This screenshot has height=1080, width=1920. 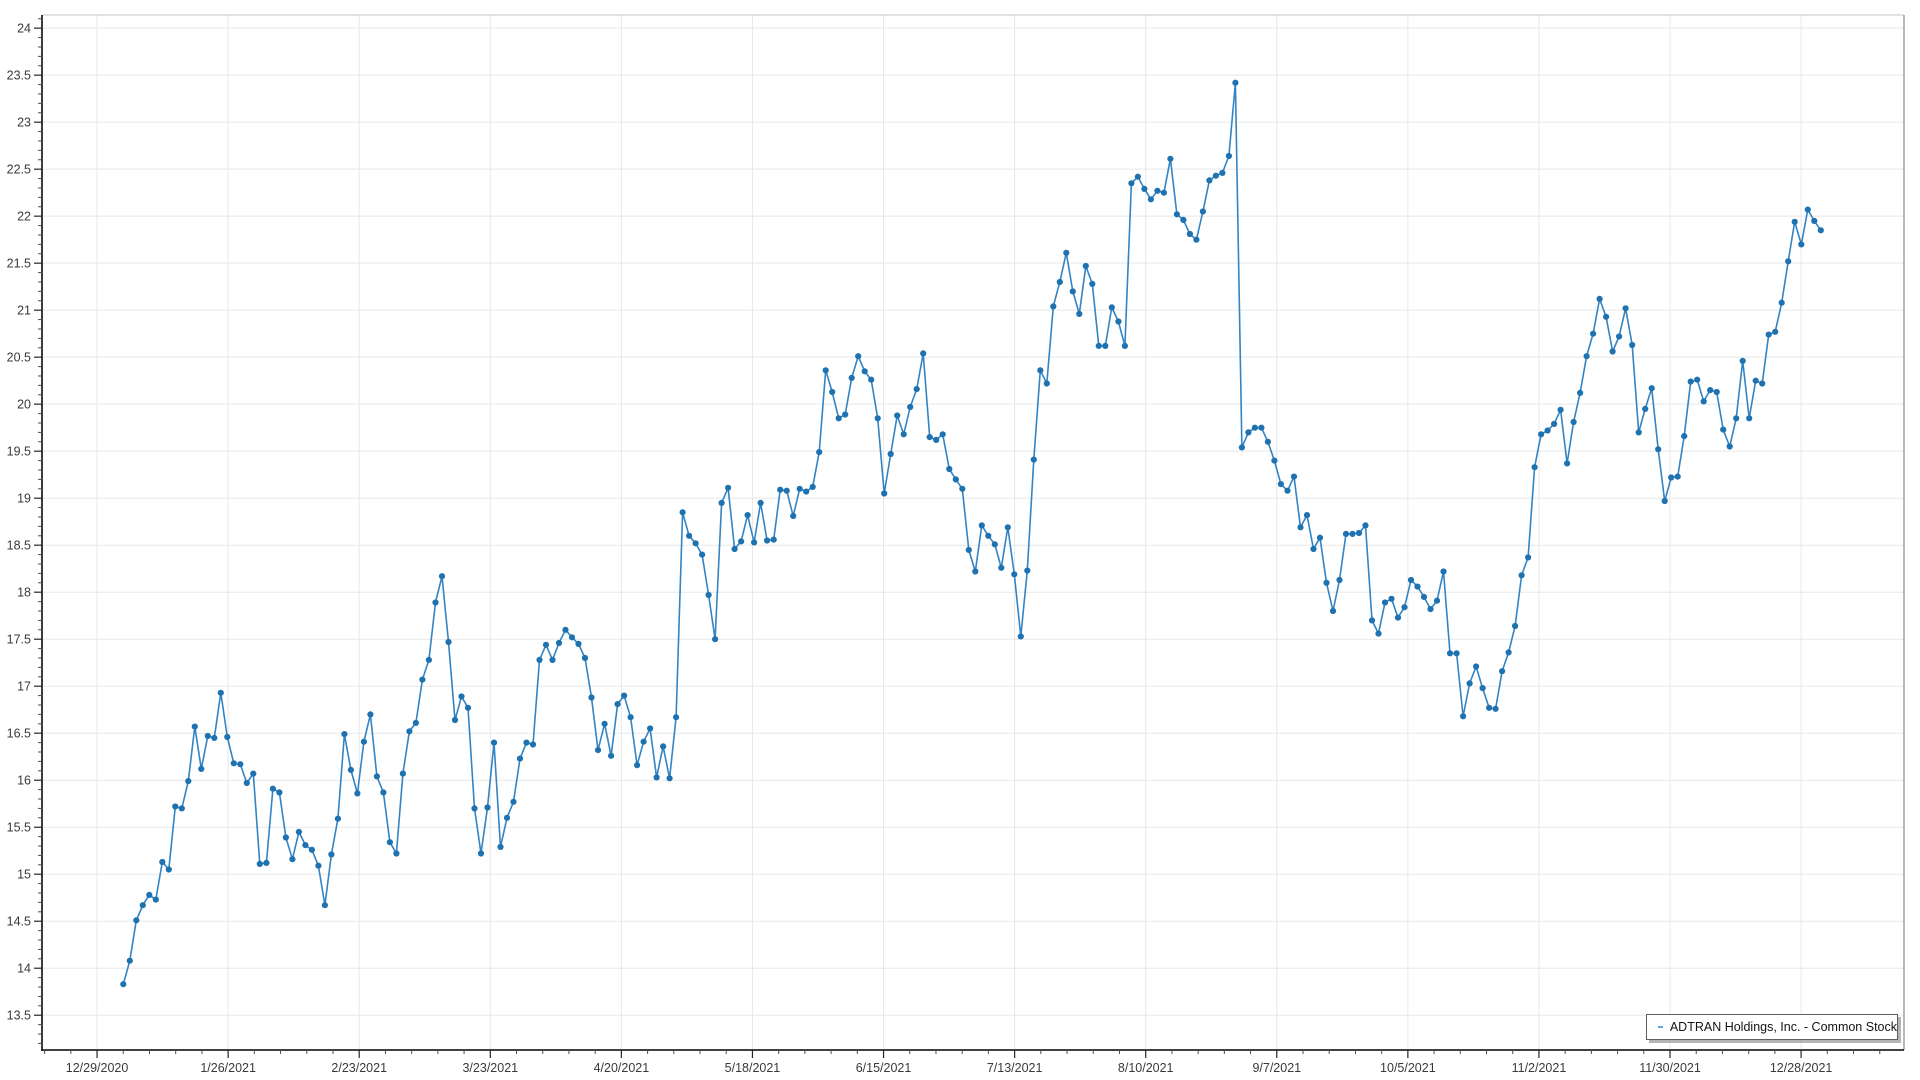 What do you see at coordinates (1015, 1068) in the screenshot?
I see `svg-text: 7/13/2021` at bounding box center [1015, 1068].